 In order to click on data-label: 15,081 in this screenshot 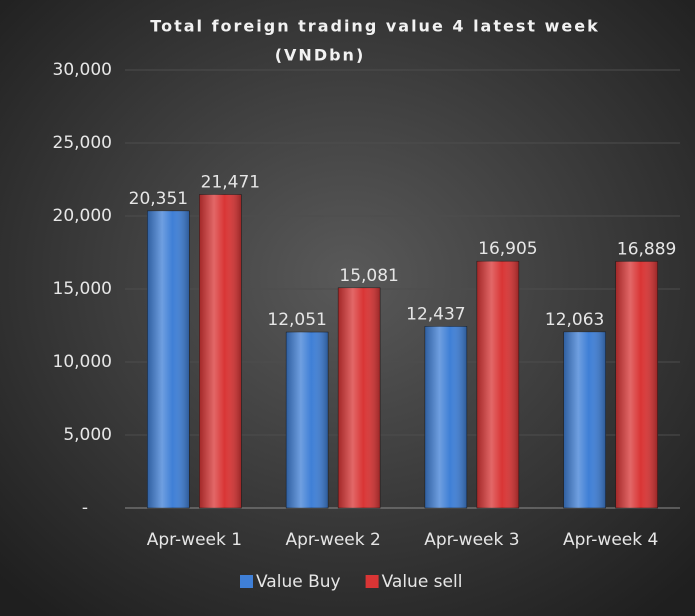, I will do `click(368, 276)`.